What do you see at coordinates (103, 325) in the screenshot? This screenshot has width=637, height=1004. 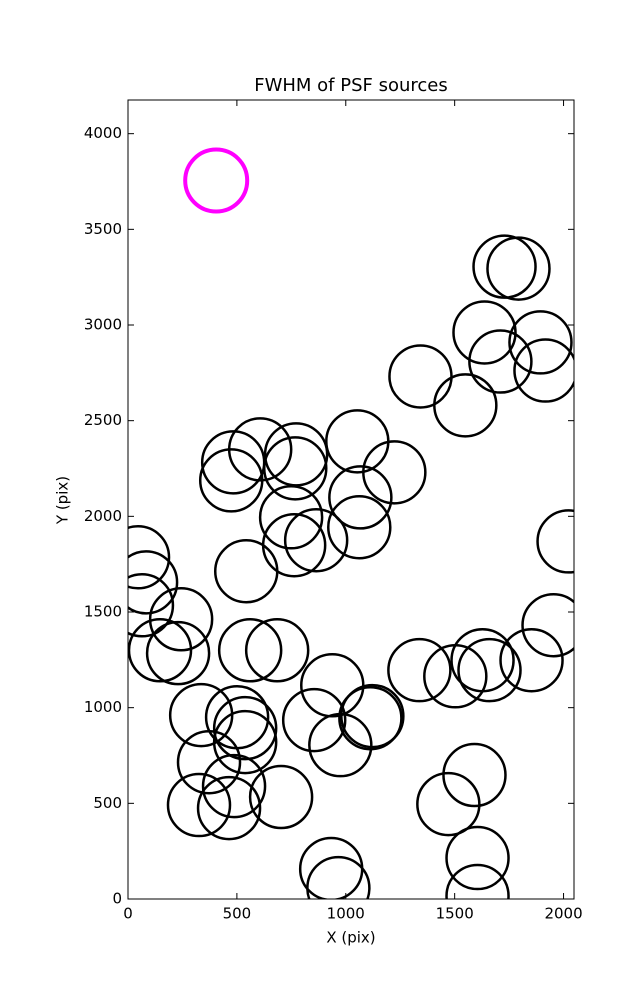 I see `y-tick-label: 3000` at bounding box center [103, 325].